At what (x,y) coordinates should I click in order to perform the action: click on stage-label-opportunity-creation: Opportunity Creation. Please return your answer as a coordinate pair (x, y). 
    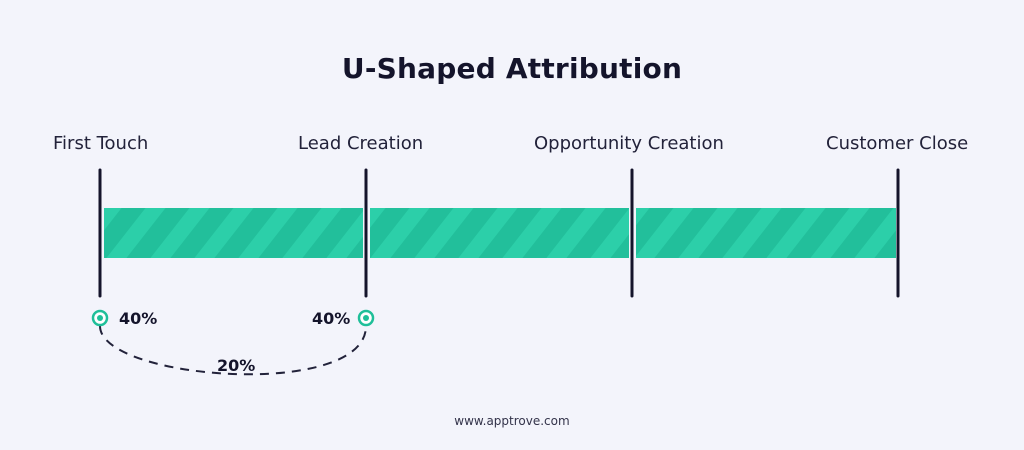
    Looking at the image, I should click on (629, 143).